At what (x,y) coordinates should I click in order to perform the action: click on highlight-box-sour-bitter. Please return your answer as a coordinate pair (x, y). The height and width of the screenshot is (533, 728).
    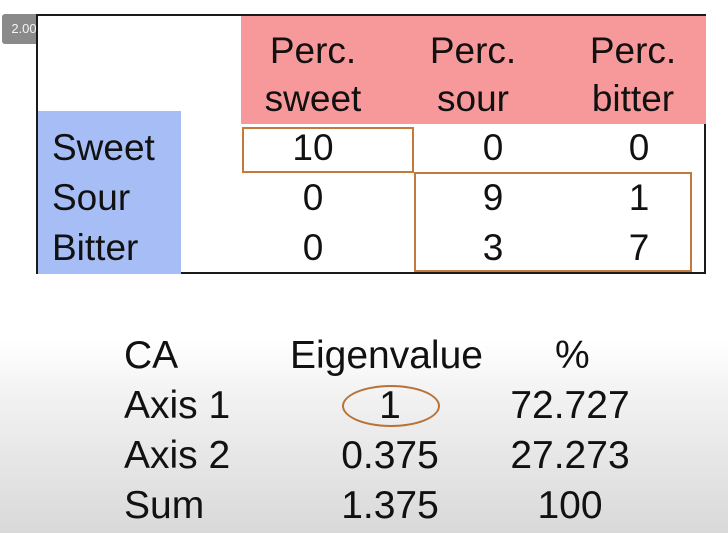
    Looking at the image, I should click on (553, 222).